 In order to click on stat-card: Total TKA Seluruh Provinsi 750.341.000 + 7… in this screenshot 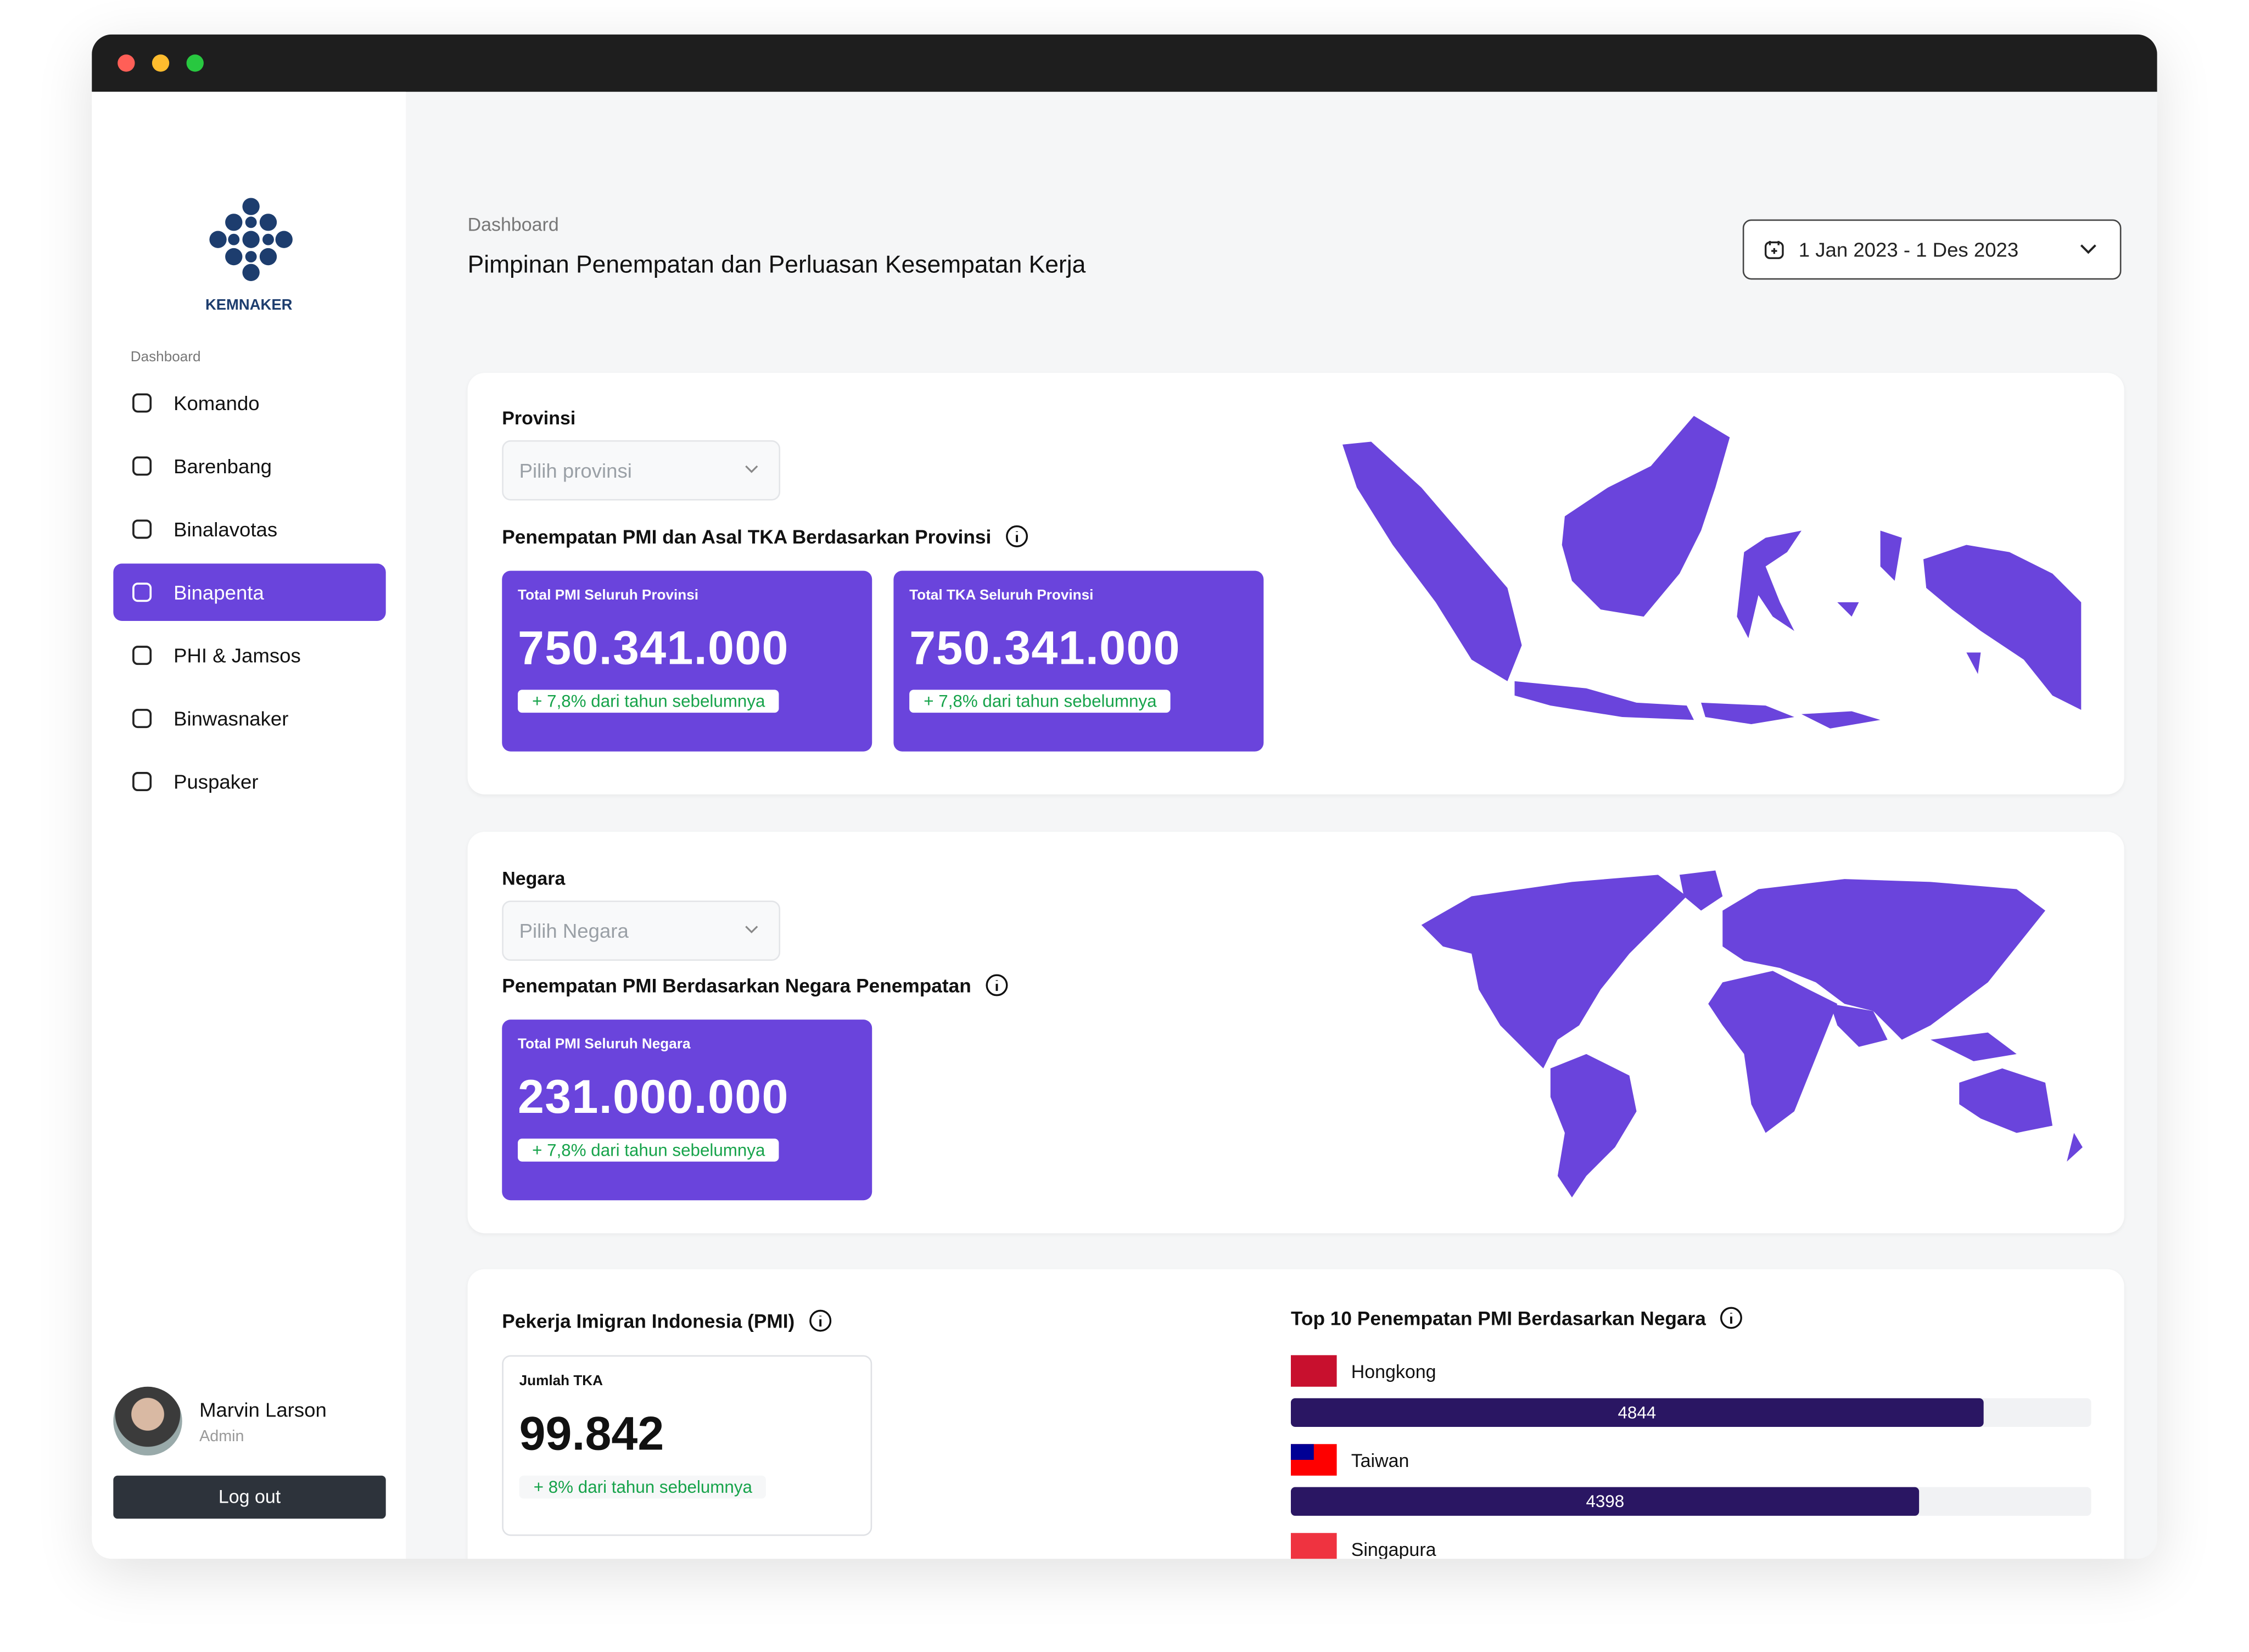, I will do `click(1078, 661)`.